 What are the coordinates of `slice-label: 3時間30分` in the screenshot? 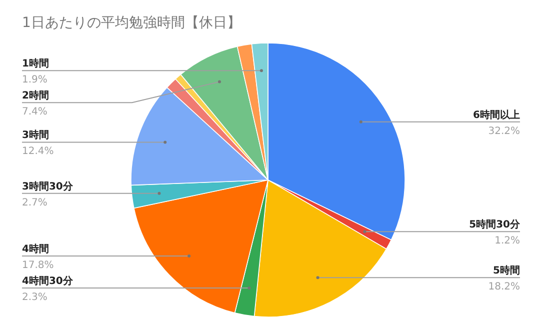 It's located at (48, 186).